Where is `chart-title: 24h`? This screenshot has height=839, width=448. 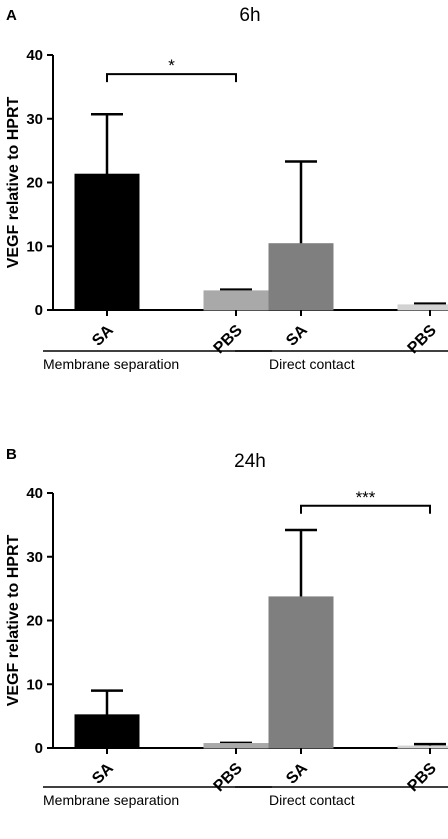
chart-title: 24h is located at coordinates (250, 461).